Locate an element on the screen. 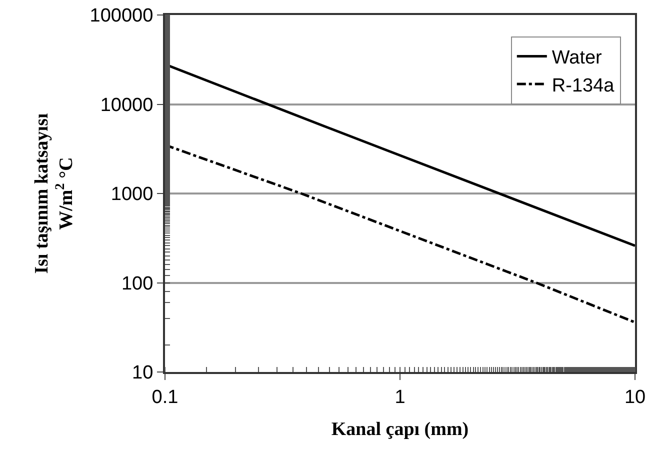  x-tick-label: 0.1 is located at coordinates (165, 397).